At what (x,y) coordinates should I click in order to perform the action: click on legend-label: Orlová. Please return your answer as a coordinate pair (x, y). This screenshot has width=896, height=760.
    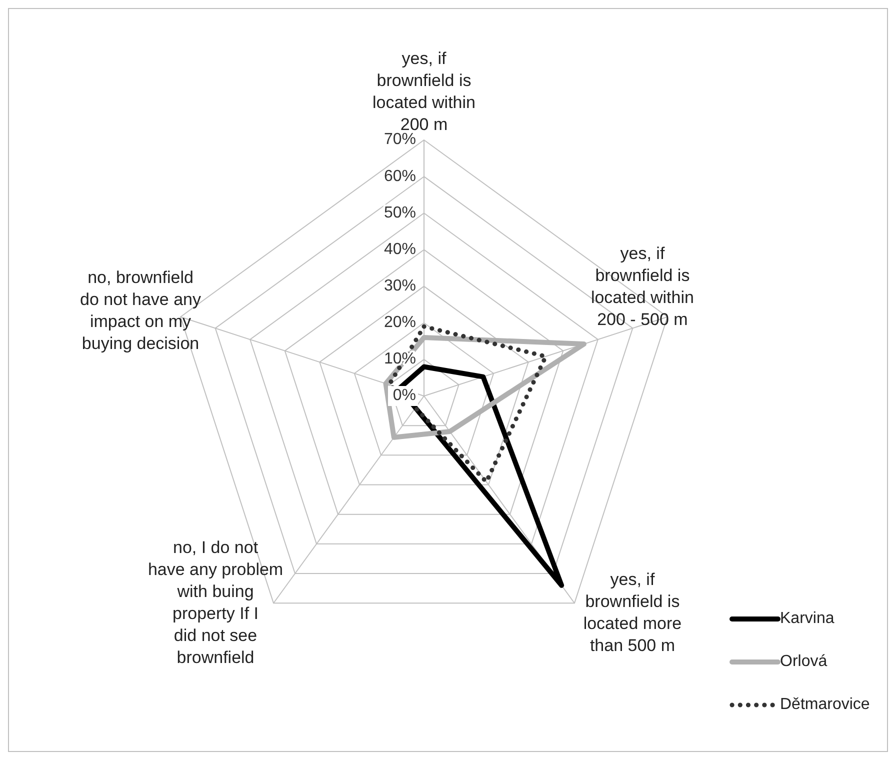
    Looking at the image, I should click on (804, 661).